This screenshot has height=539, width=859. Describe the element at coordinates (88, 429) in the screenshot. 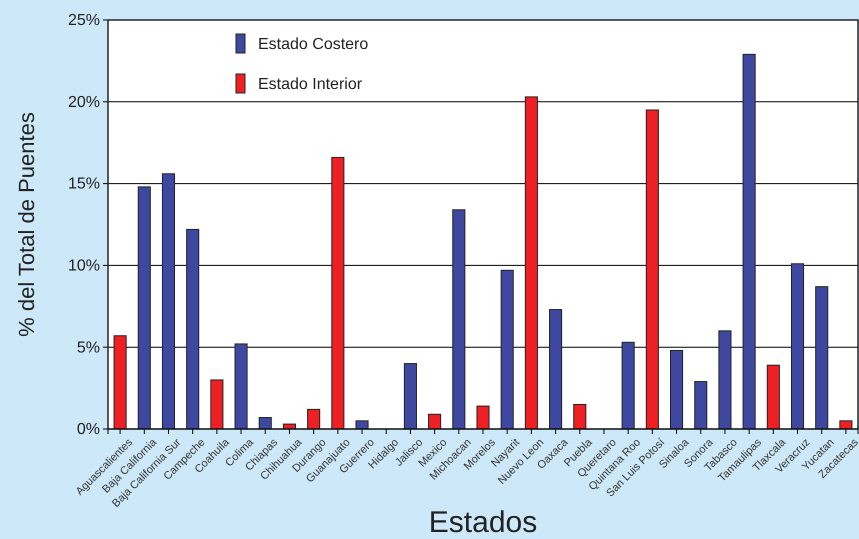

I see `y-tick-label: 0%` at that location.